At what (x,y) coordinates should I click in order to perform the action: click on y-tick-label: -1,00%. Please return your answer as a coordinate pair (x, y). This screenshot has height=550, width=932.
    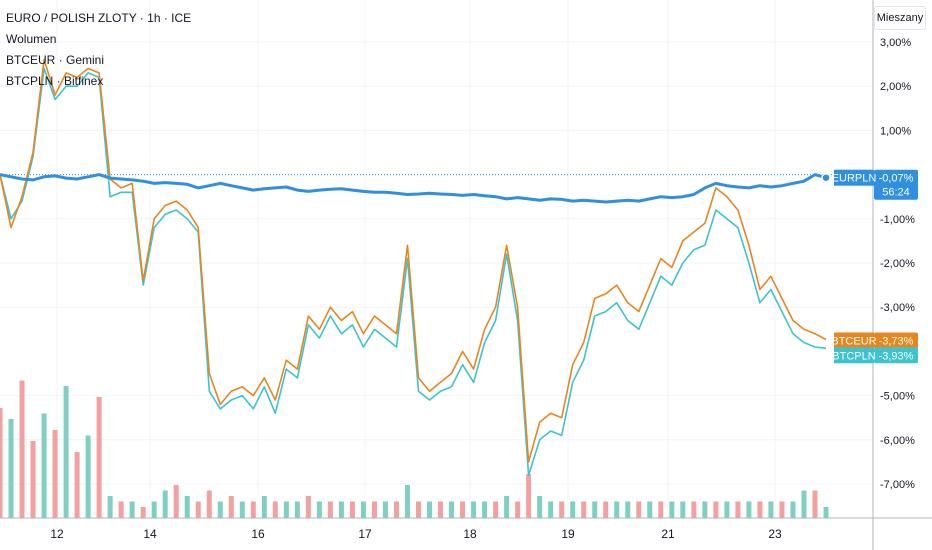
    Looking at the image, I should click on (897, 220).